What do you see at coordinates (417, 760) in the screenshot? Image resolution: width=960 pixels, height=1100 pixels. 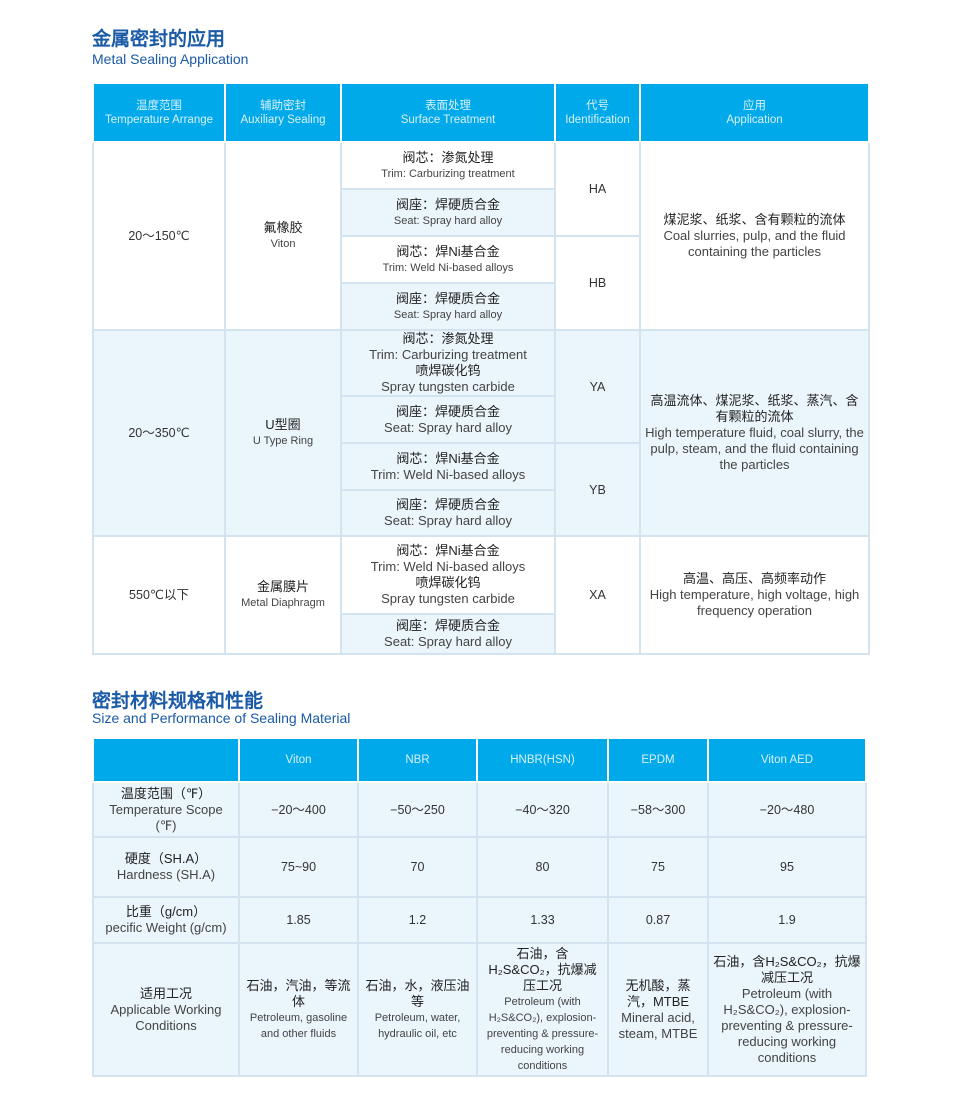 I see `header-material: NBR` at bounding box center [417, 760].